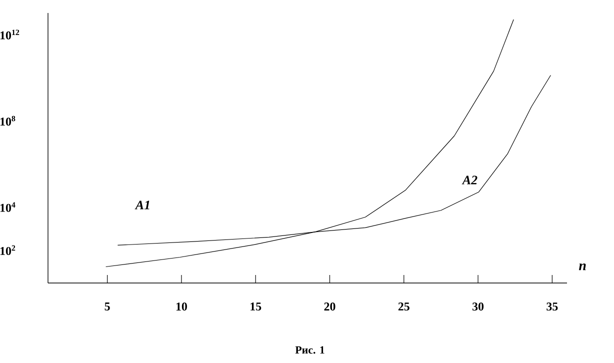 This screenshot has height=363, width=614. Describe the element at coordinates (142, 205) in the screenshot. I see `annotation: A1` at that location.